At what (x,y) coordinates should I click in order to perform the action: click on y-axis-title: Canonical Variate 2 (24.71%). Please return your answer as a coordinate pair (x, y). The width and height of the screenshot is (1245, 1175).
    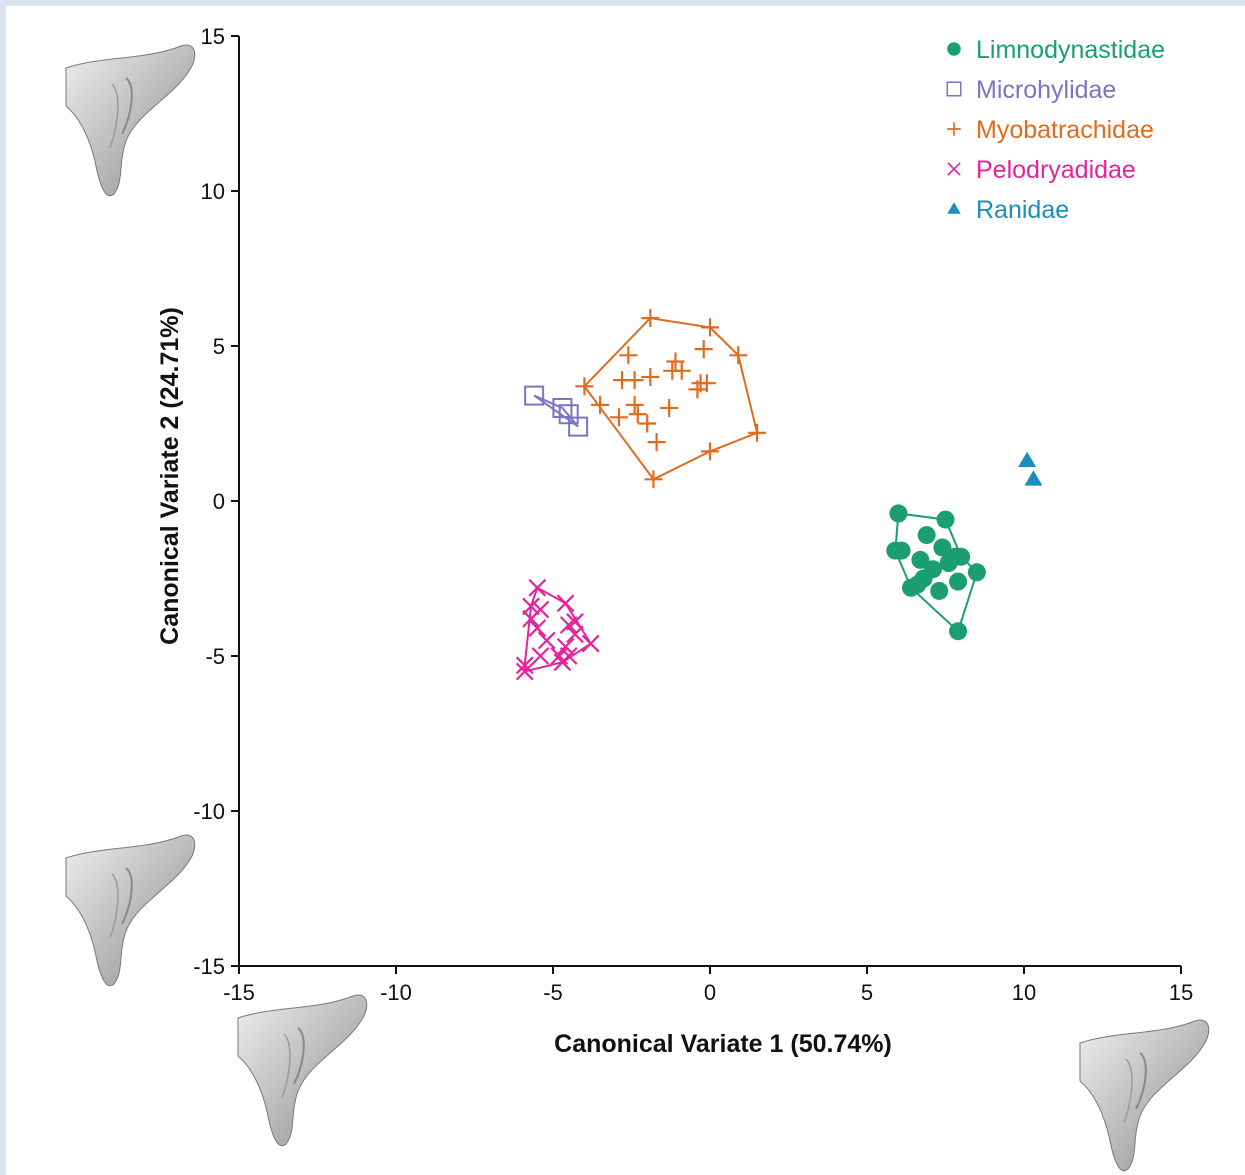
    Looking at the image, I should click on (170, 476).